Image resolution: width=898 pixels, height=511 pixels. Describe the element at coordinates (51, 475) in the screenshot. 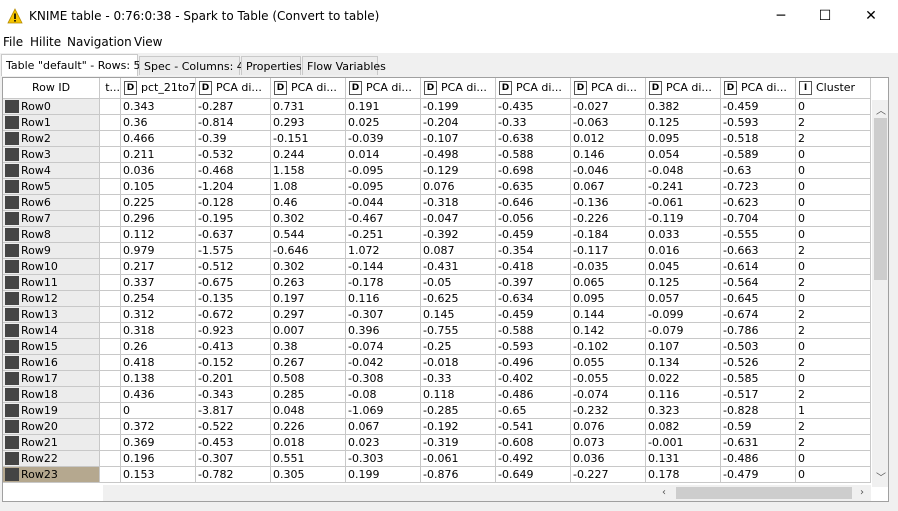

I see `row-id-cell: Row23` at that location.